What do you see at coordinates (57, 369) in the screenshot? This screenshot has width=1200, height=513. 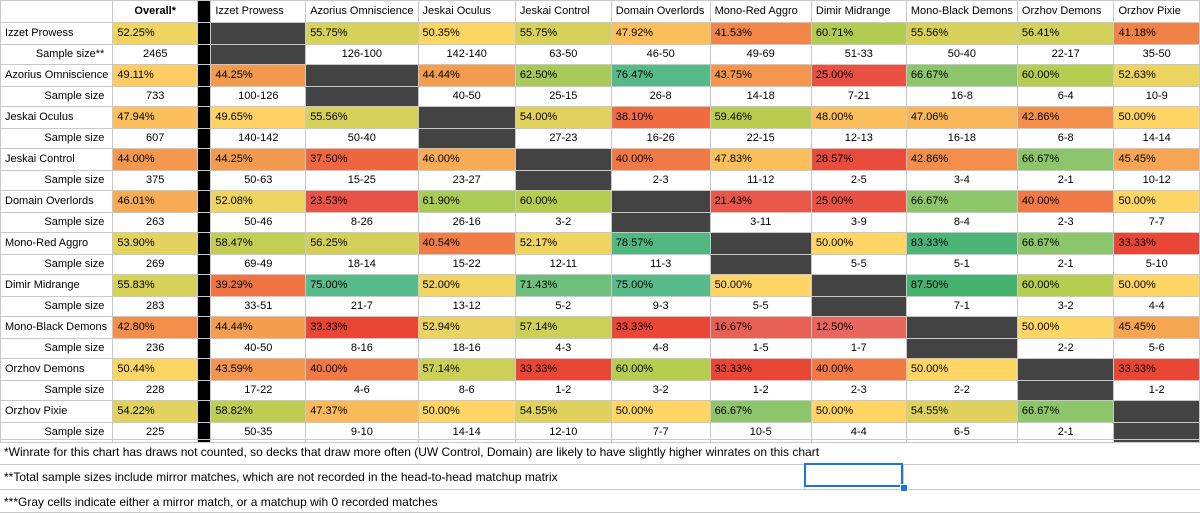 I see `row-header-orzhov-demons: Orzhov Demons` at bounding box center [57, 369].